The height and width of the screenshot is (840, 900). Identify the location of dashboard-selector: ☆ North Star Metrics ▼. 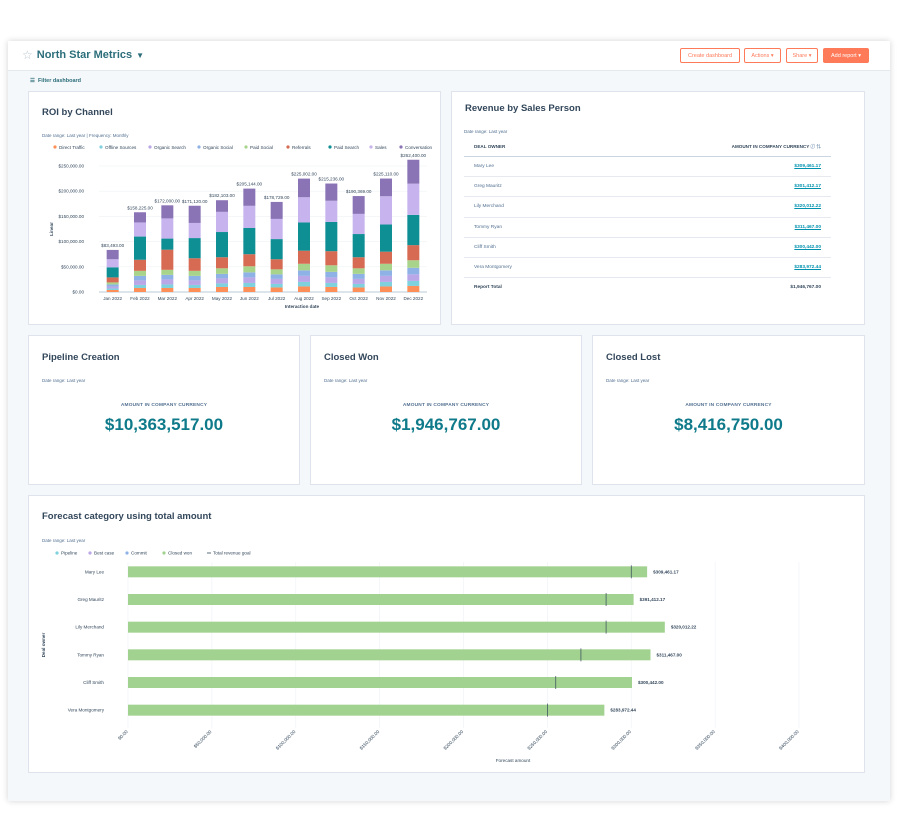
(83, 55).